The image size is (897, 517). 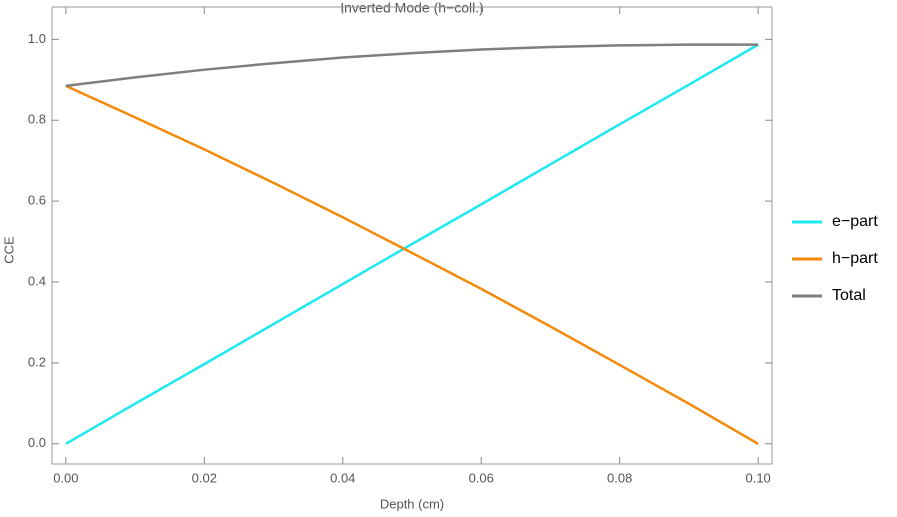 What do you see at coordinates (849, 295) in the screenshot?
I see `legend-label: Total` at bounding box center [849, 295].